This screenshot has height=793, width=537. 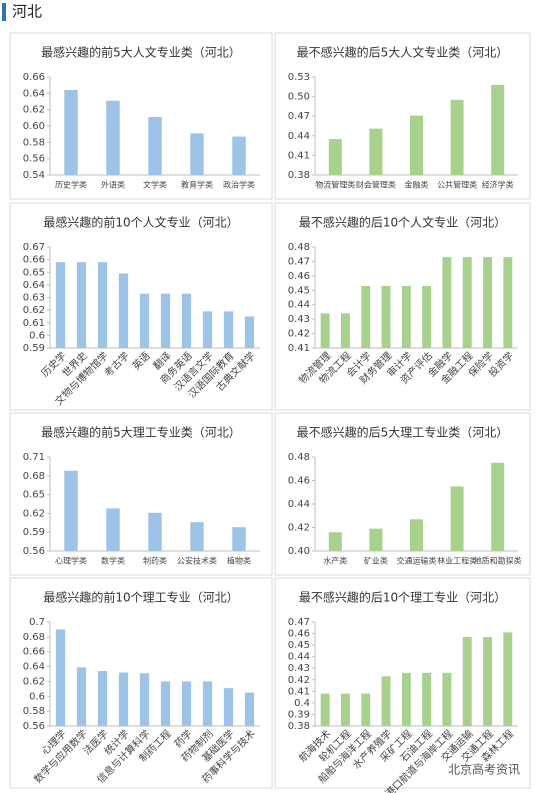 I want to click on chart-title: 最不感兴趣的后5大理工专业类（河北）, so click(x=403, y=432).